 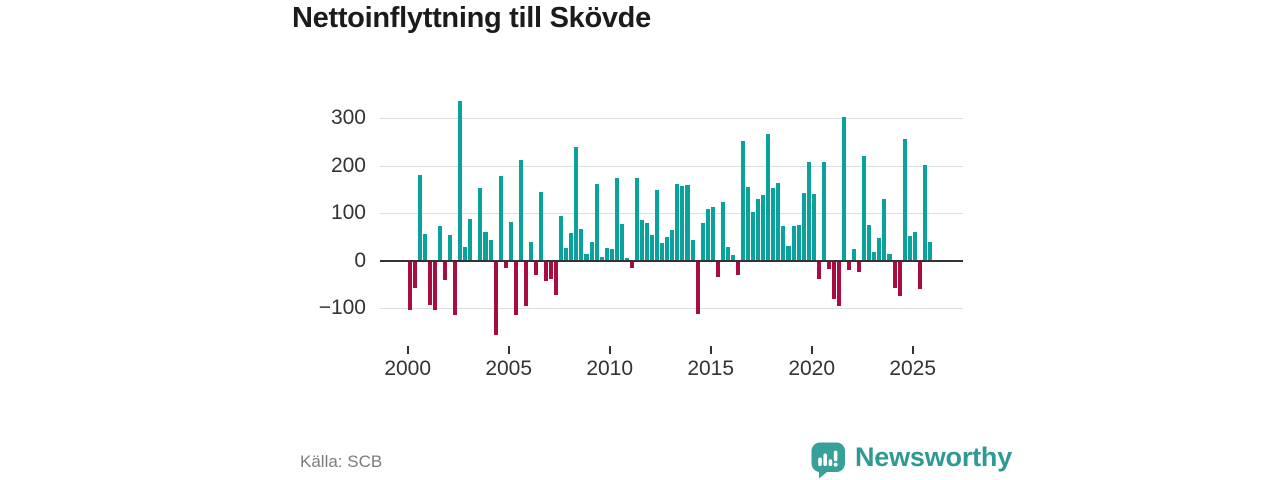 I want to click on x-axis-tick-2020, so click(x=811, y=350).